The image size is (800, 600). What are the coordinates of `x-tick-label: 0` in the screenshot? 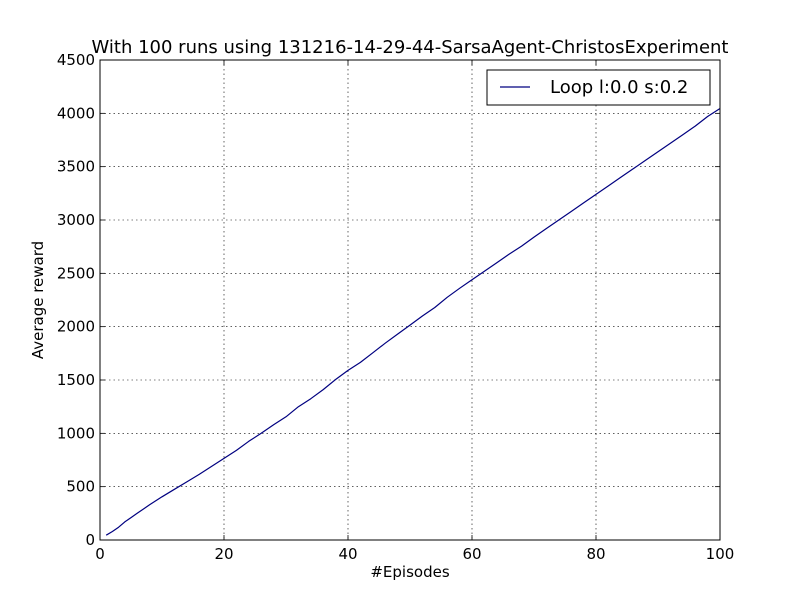 It's located at (100, 554).